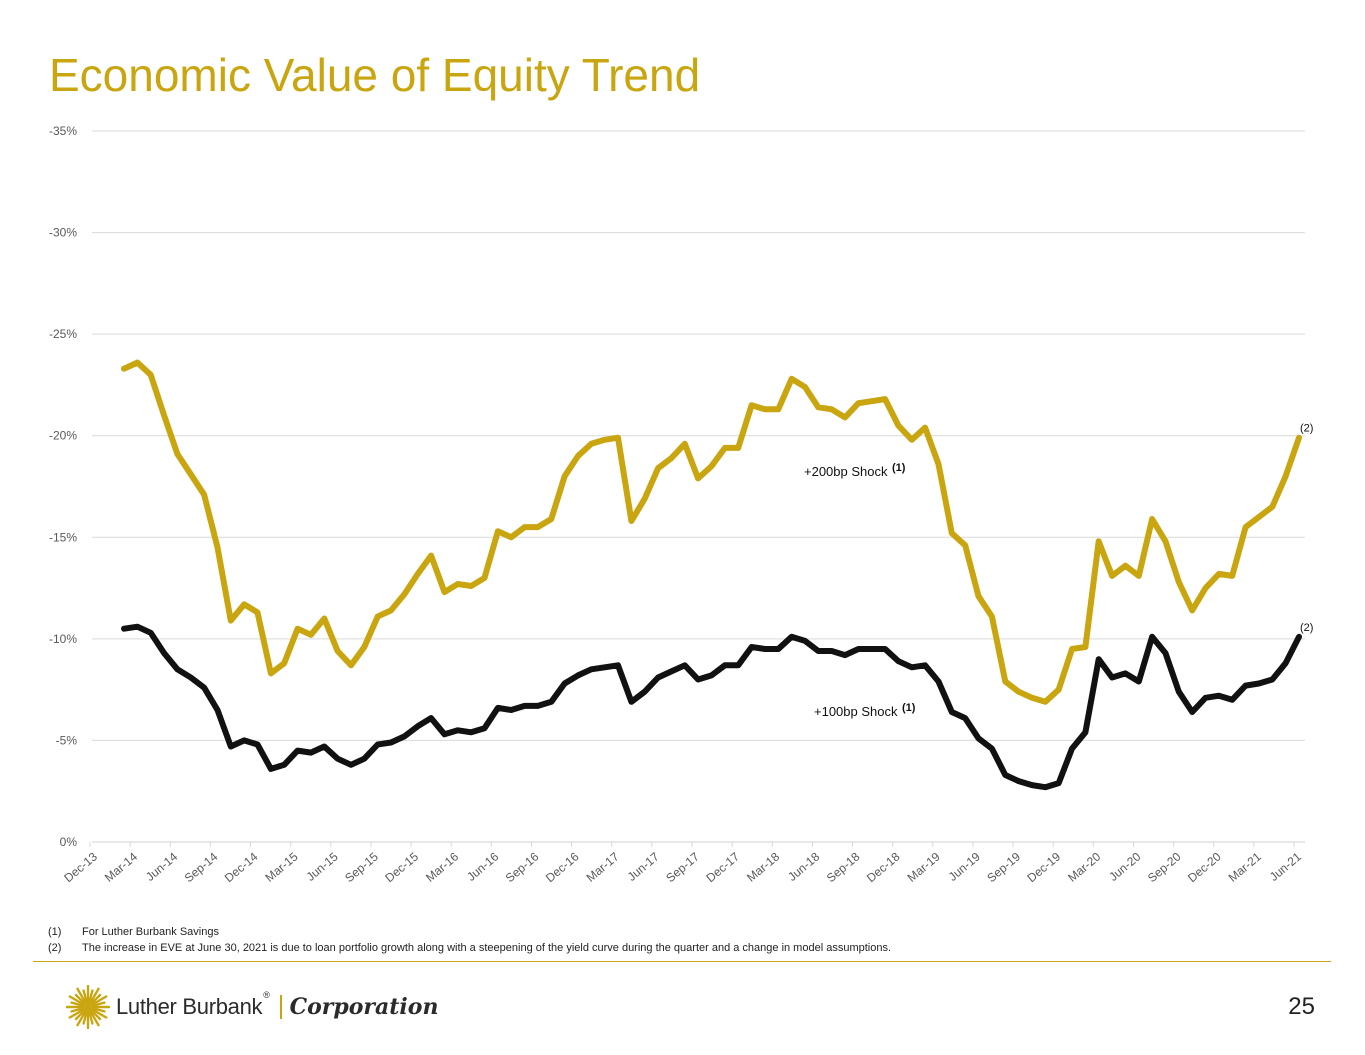 This screenshot has width=1365, height=1055. I want to click on footer-divider, so click(682, 961).